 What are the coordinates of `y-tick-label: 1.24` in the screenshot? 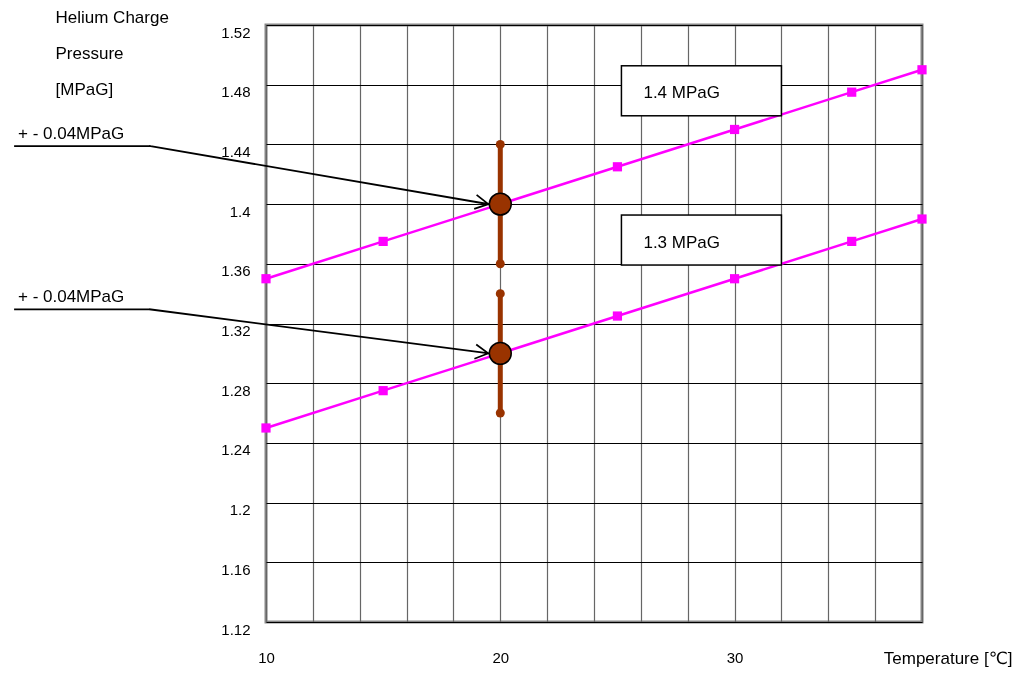 It's located at (236, 450).